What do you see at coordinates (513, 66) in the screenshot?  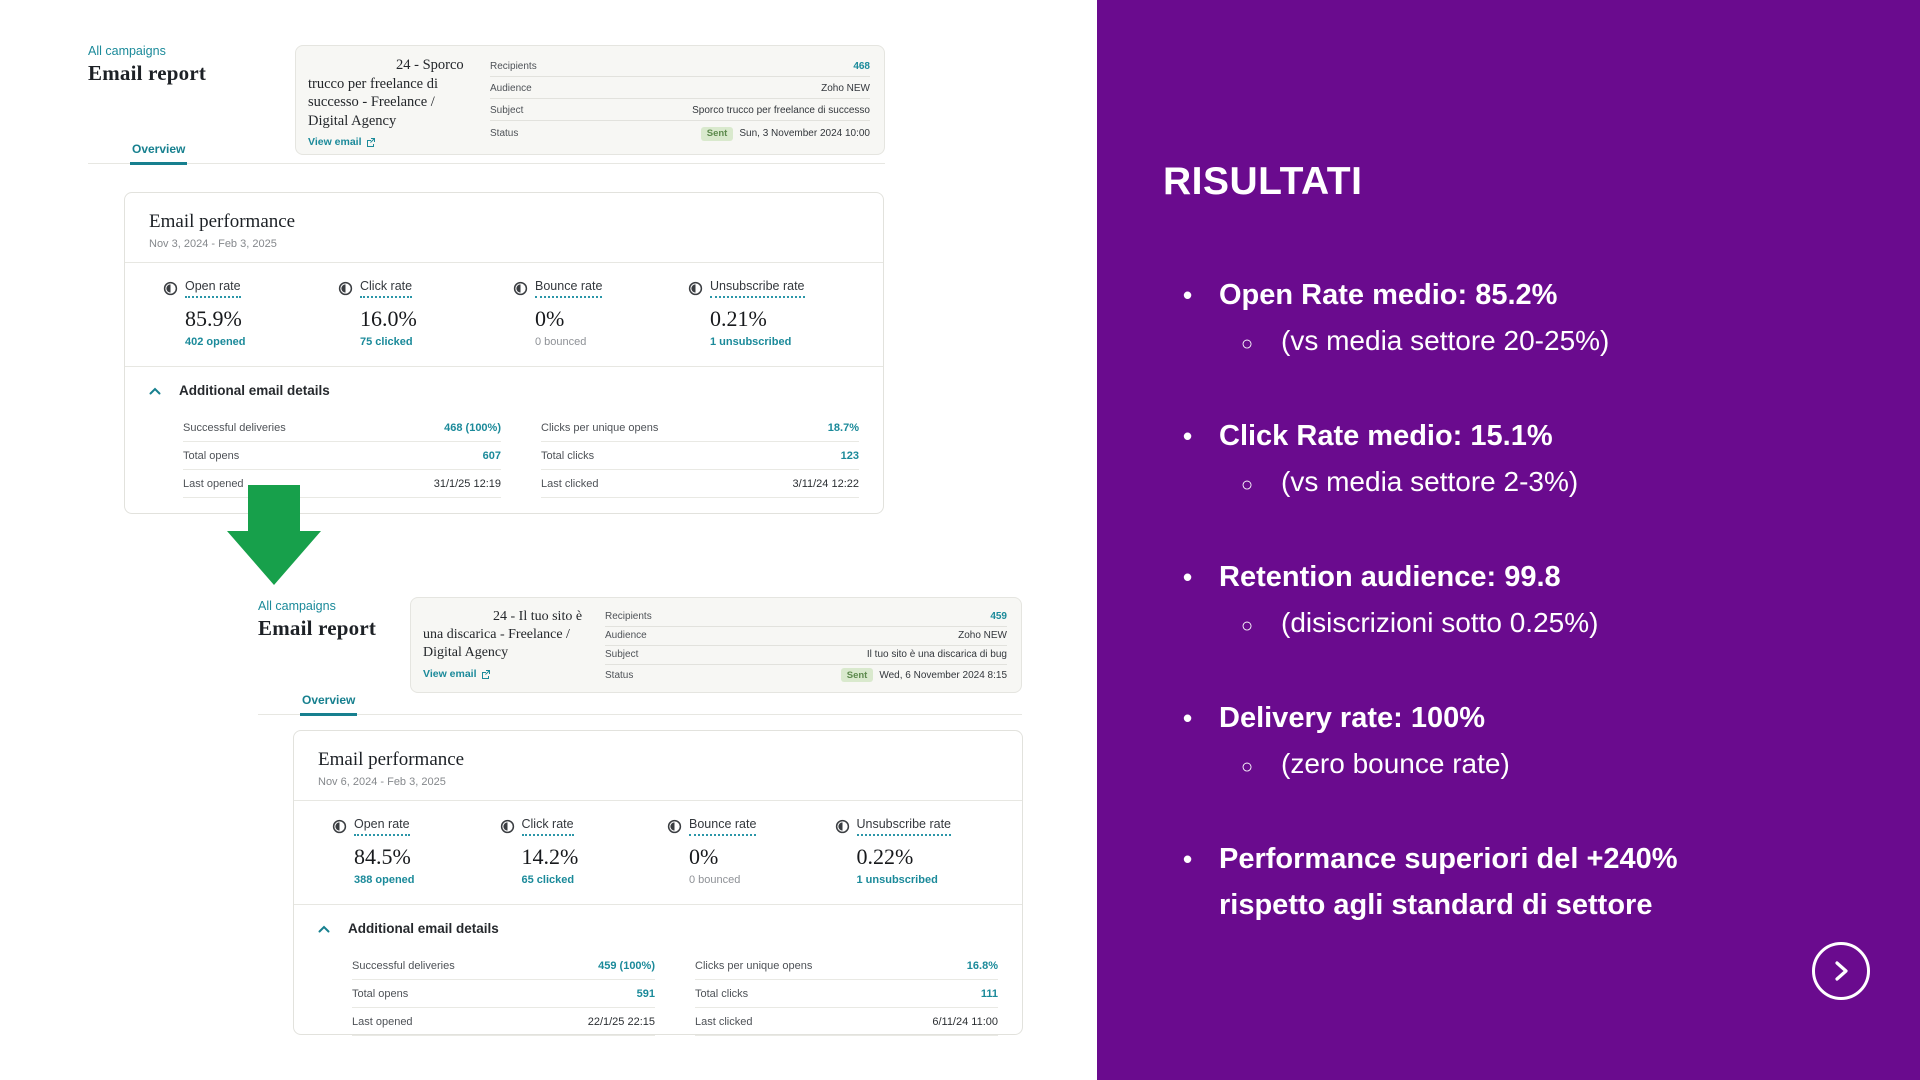 I see `field-label: Recipients` at bounding box center [513, 66].